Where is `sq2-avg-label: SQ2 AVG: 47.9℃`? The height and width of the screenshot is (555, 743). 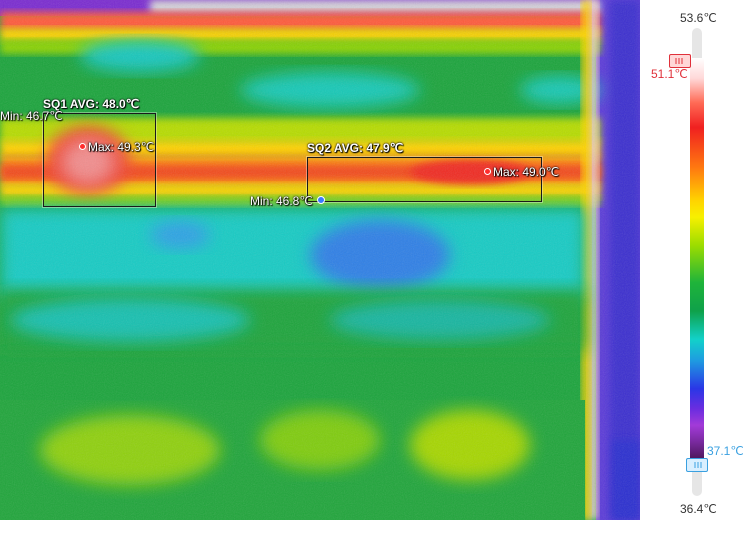
sq2-avg-label: SQ2 AVG: 47.9℃ is located at coordinates (355, 148).